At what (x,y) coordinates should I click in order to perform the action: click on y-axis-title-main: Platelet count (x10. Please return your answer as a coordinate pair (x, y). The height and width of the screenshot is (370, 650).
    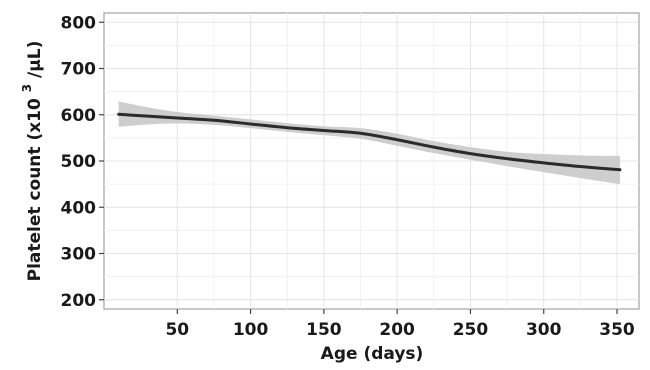
    Looking at the image, I should click on (35, 189).